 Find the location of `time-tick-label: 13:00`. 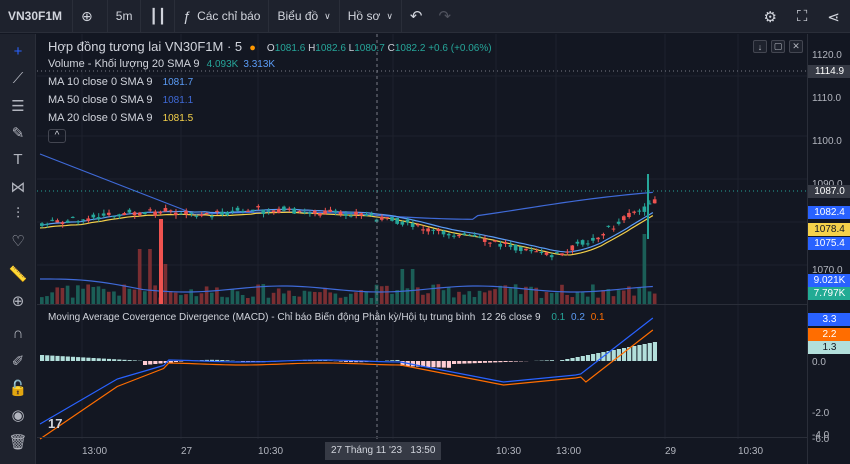

time-tick-label: 13:00 is located at coordinates (95, 451).